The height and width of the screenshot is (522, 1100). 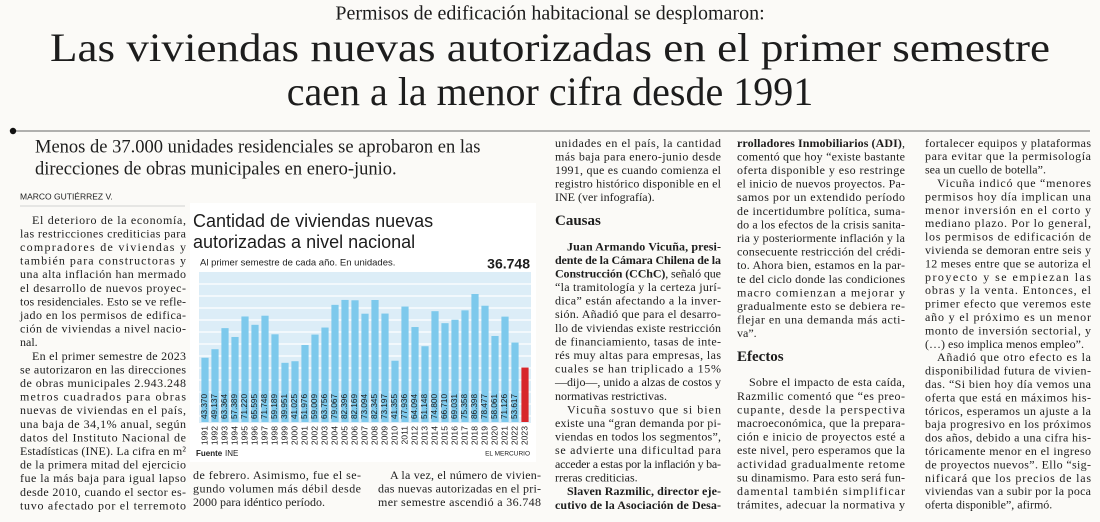 What do you see at coordinates (821, 491) in the screenshot?
I see `body-line: damental también simplificar` at bounding box center [821, 491].